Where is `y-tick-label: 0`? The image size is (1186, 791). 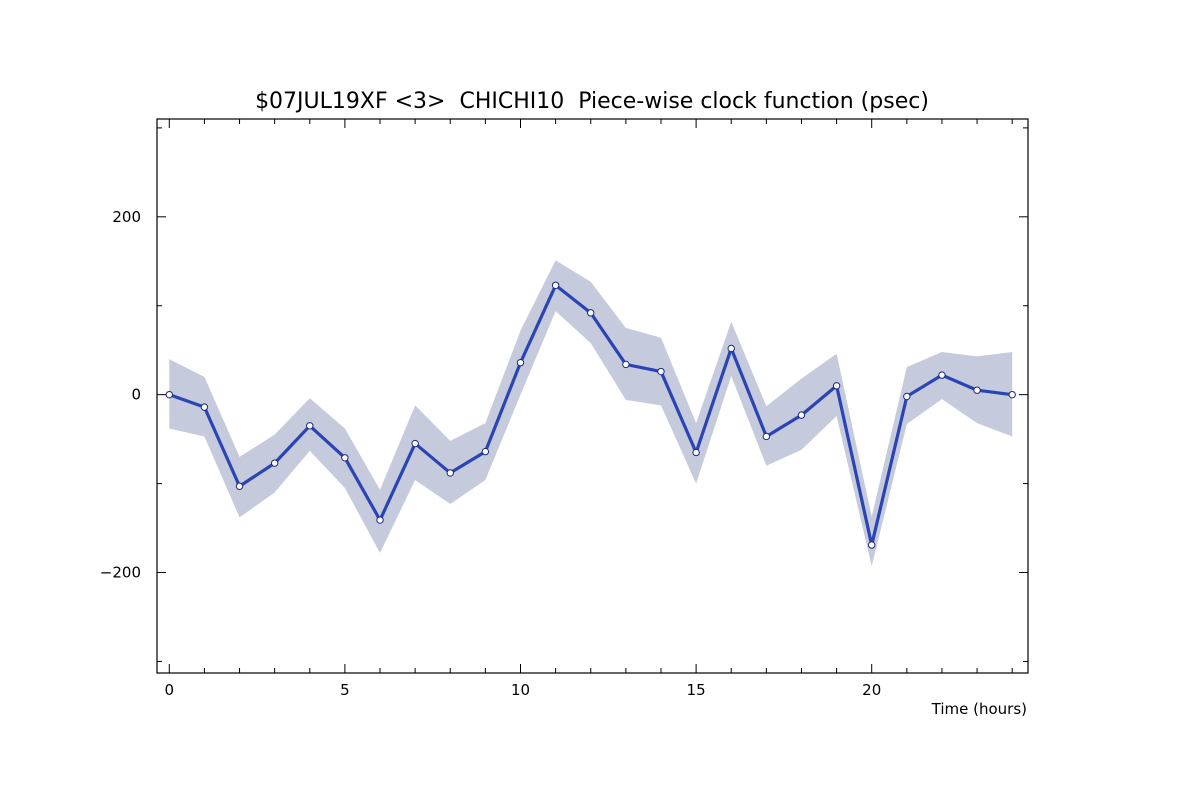
y-tick-label: 0 is located at coordinates (136, 395).